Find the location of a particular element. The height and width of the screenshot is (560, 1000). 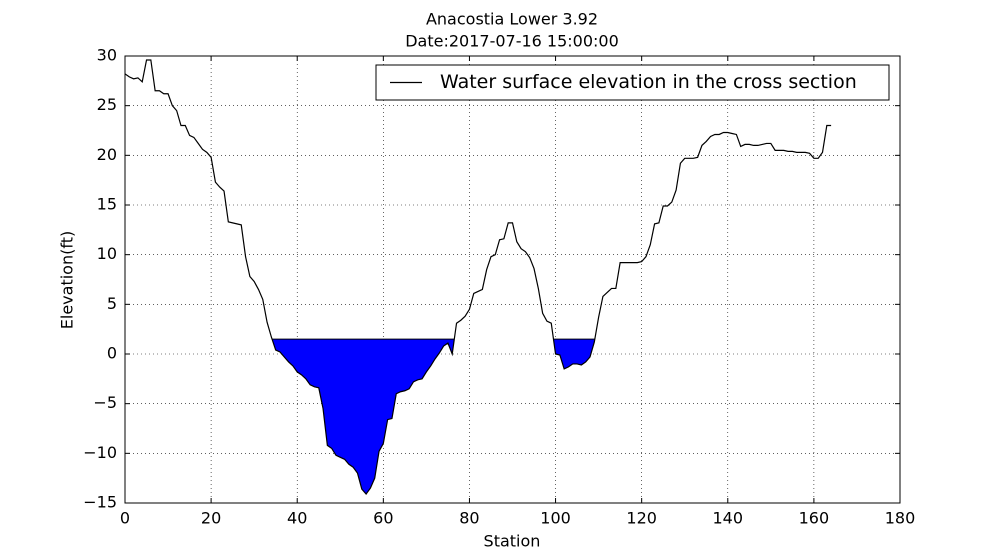

y-tick-label: 0 is located at coordinates (112, 353).